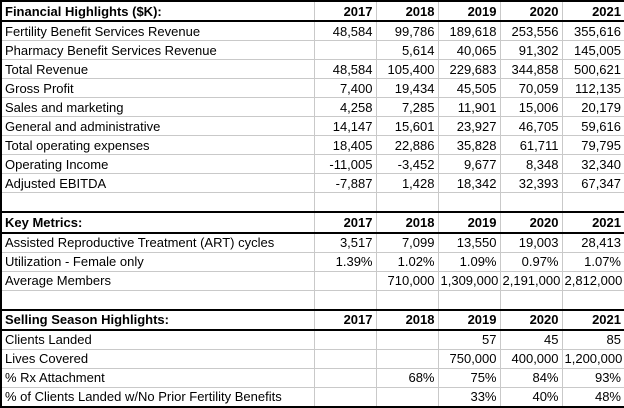 The height and width of the screenshot is (408, 624). What do you see at coordinates (345, 107) in the screenshot?
I see `cell-value: 4,258` at bounding box center [345, 107].